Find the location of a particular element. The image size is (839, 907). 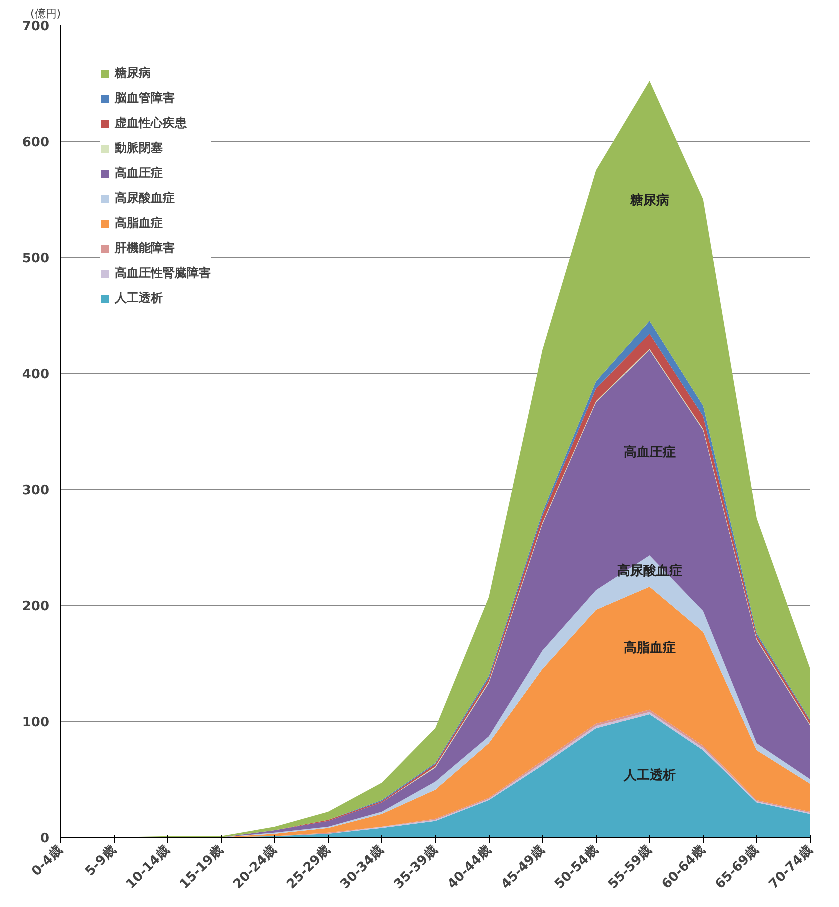

legend-label: 高脂血症 is located at coordinates (139, 223).